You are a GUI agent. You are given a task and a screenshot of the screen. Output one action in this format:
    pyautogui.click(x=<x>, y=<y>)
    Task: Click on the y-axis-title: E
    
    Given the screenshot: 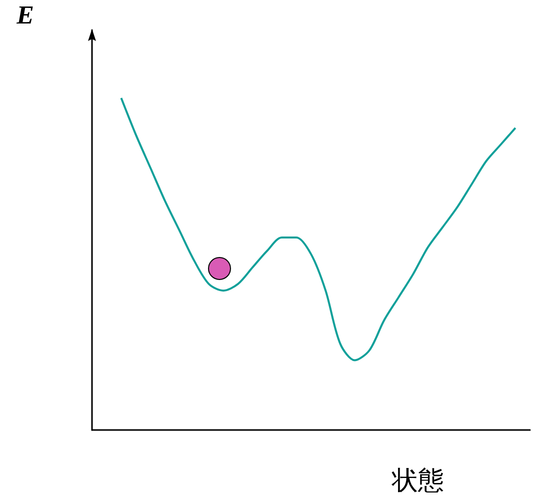 What is the action you would take?
    pyautogui.click(x=25, y=15)
    